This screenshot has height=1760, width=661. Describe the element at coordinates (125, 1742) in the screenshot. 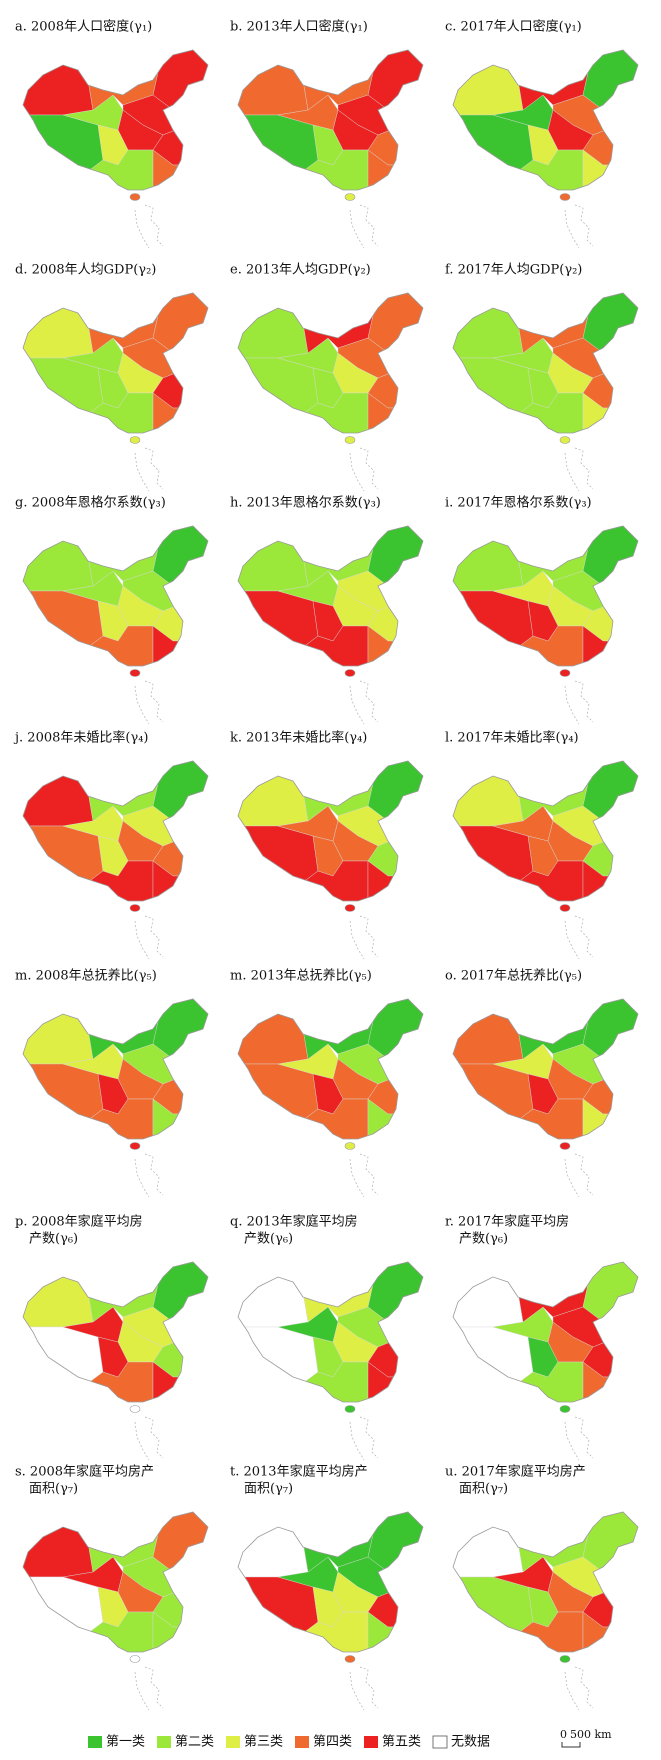

I see `legend-label: 第一类` at that location.